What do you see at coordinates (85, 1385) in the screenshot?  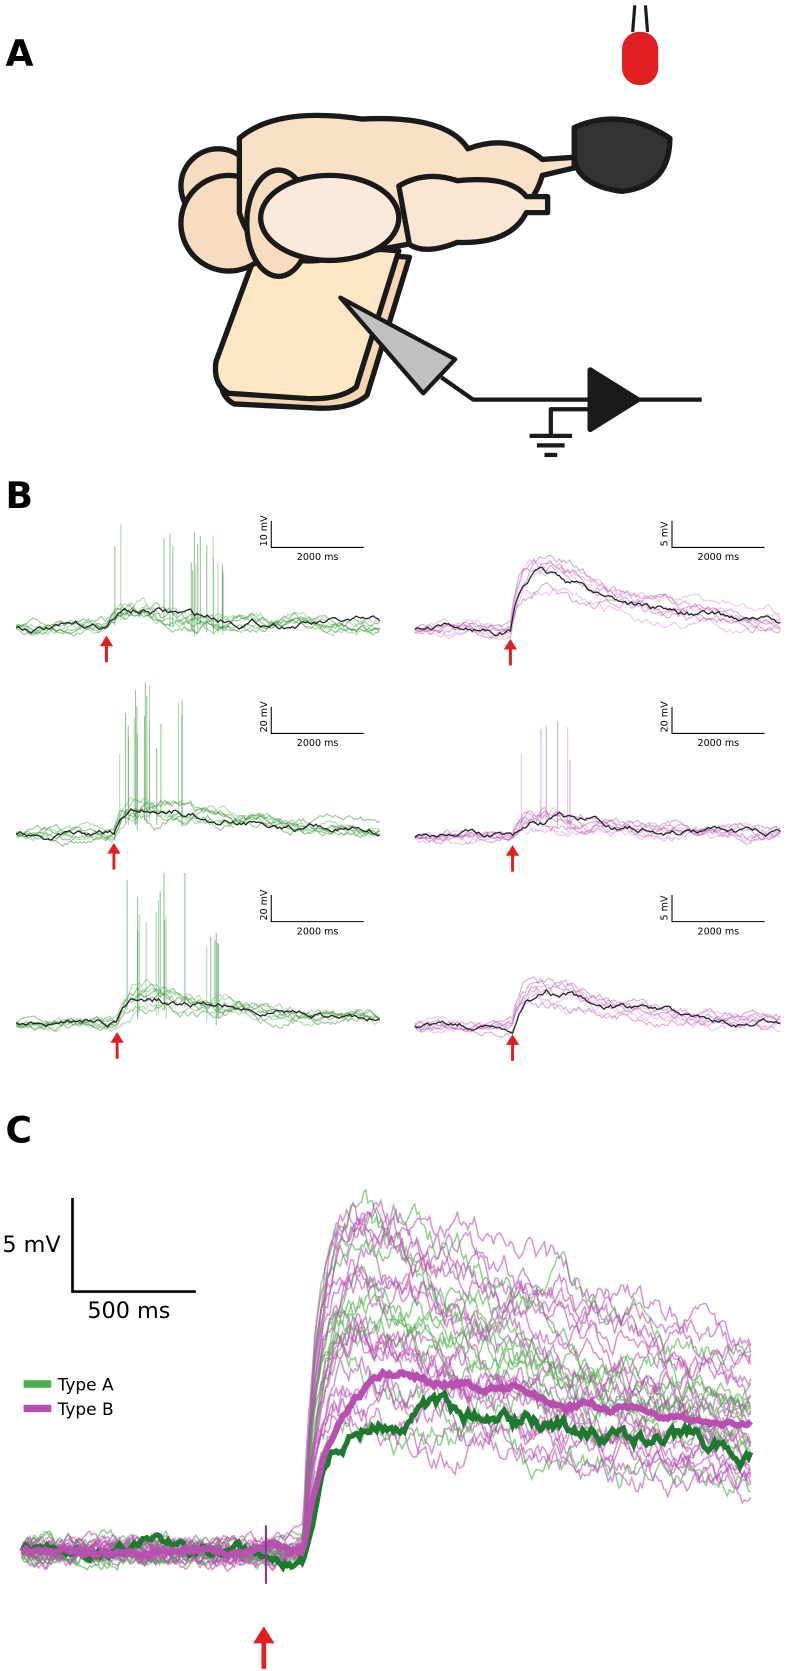 I see `legend-label: Type A` at bounding box center [85, 1385].